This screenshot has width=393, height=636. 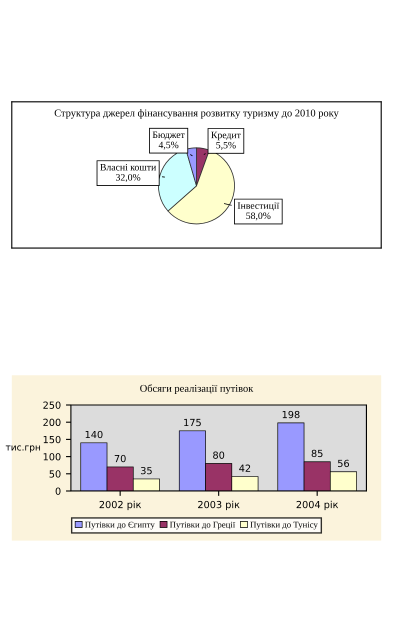 What do you see at coordinates (317, 454) in the screenshot?
I see `data-label: 85` at bounding box center [317, 454].